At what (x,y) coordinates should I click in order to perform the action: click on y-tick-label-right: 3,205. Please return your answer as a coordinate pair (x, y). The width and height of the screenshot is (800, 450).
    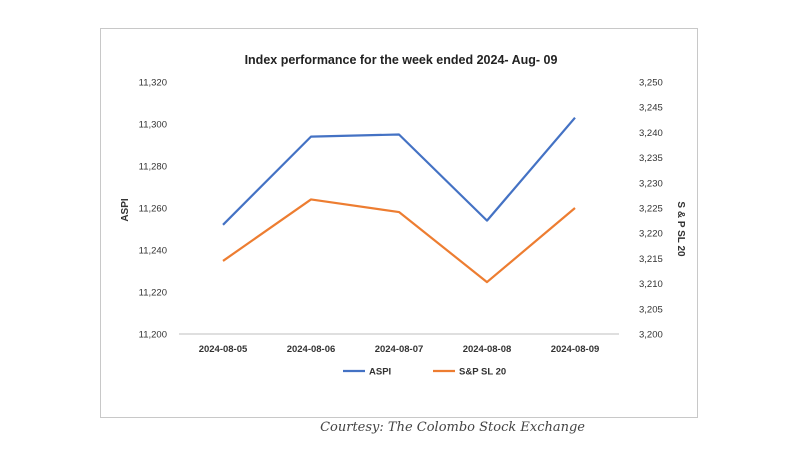
    Looking at the image, I should click on (651, 309).